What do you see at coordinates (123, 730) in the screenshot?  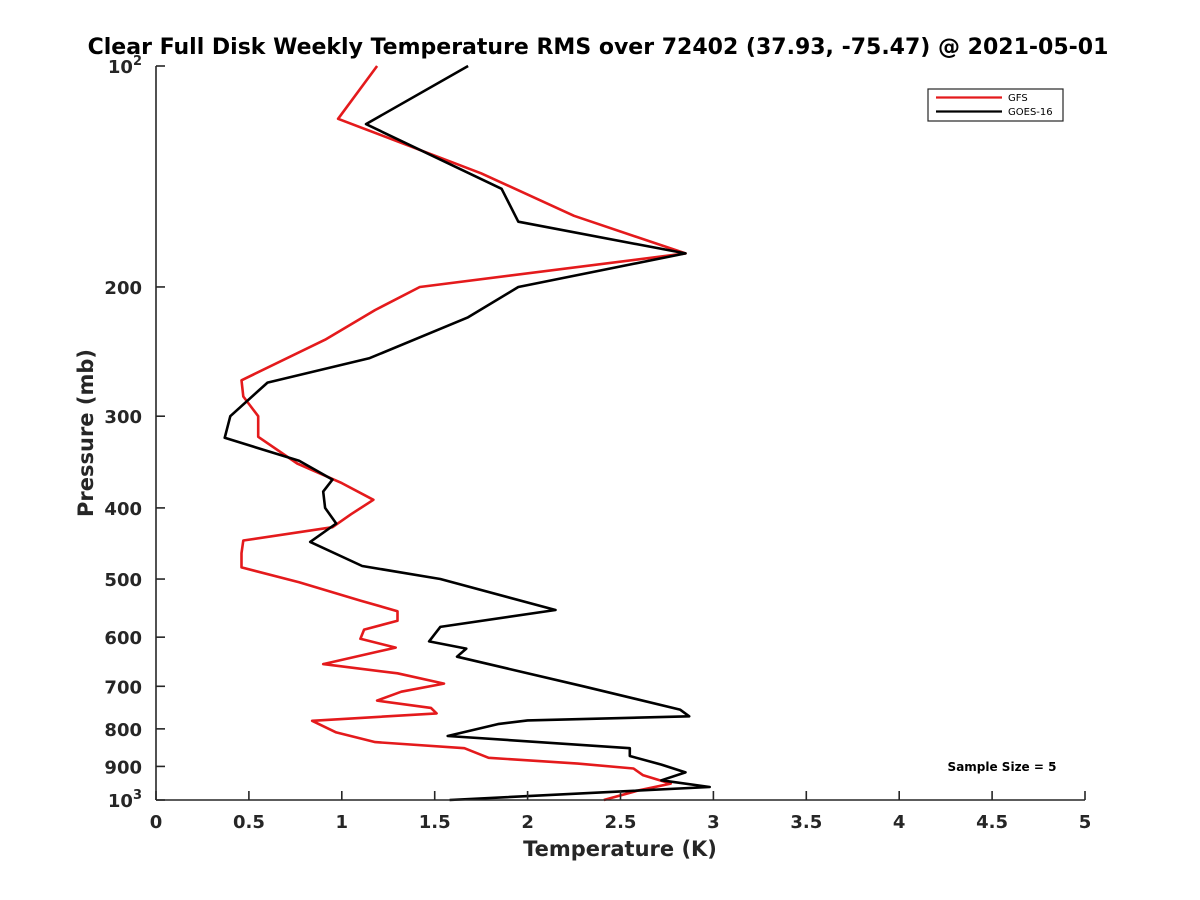 I see `y-tick-label: 800` at bounding box center [123, 730].